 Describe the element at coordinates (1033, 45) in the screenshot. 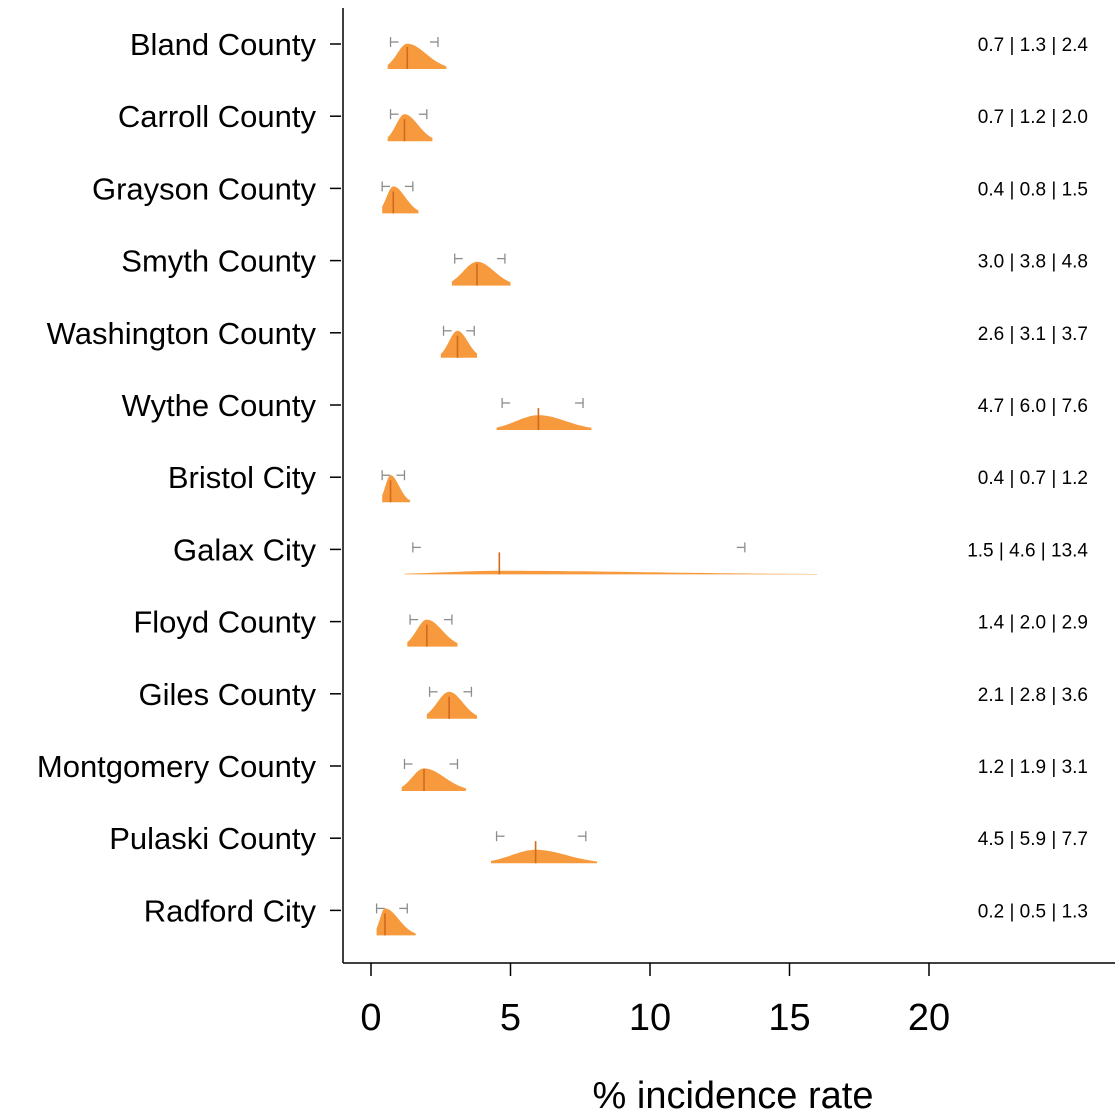

I see `value-label-0: 0.7 | 1.3 | 2.4` at that location.